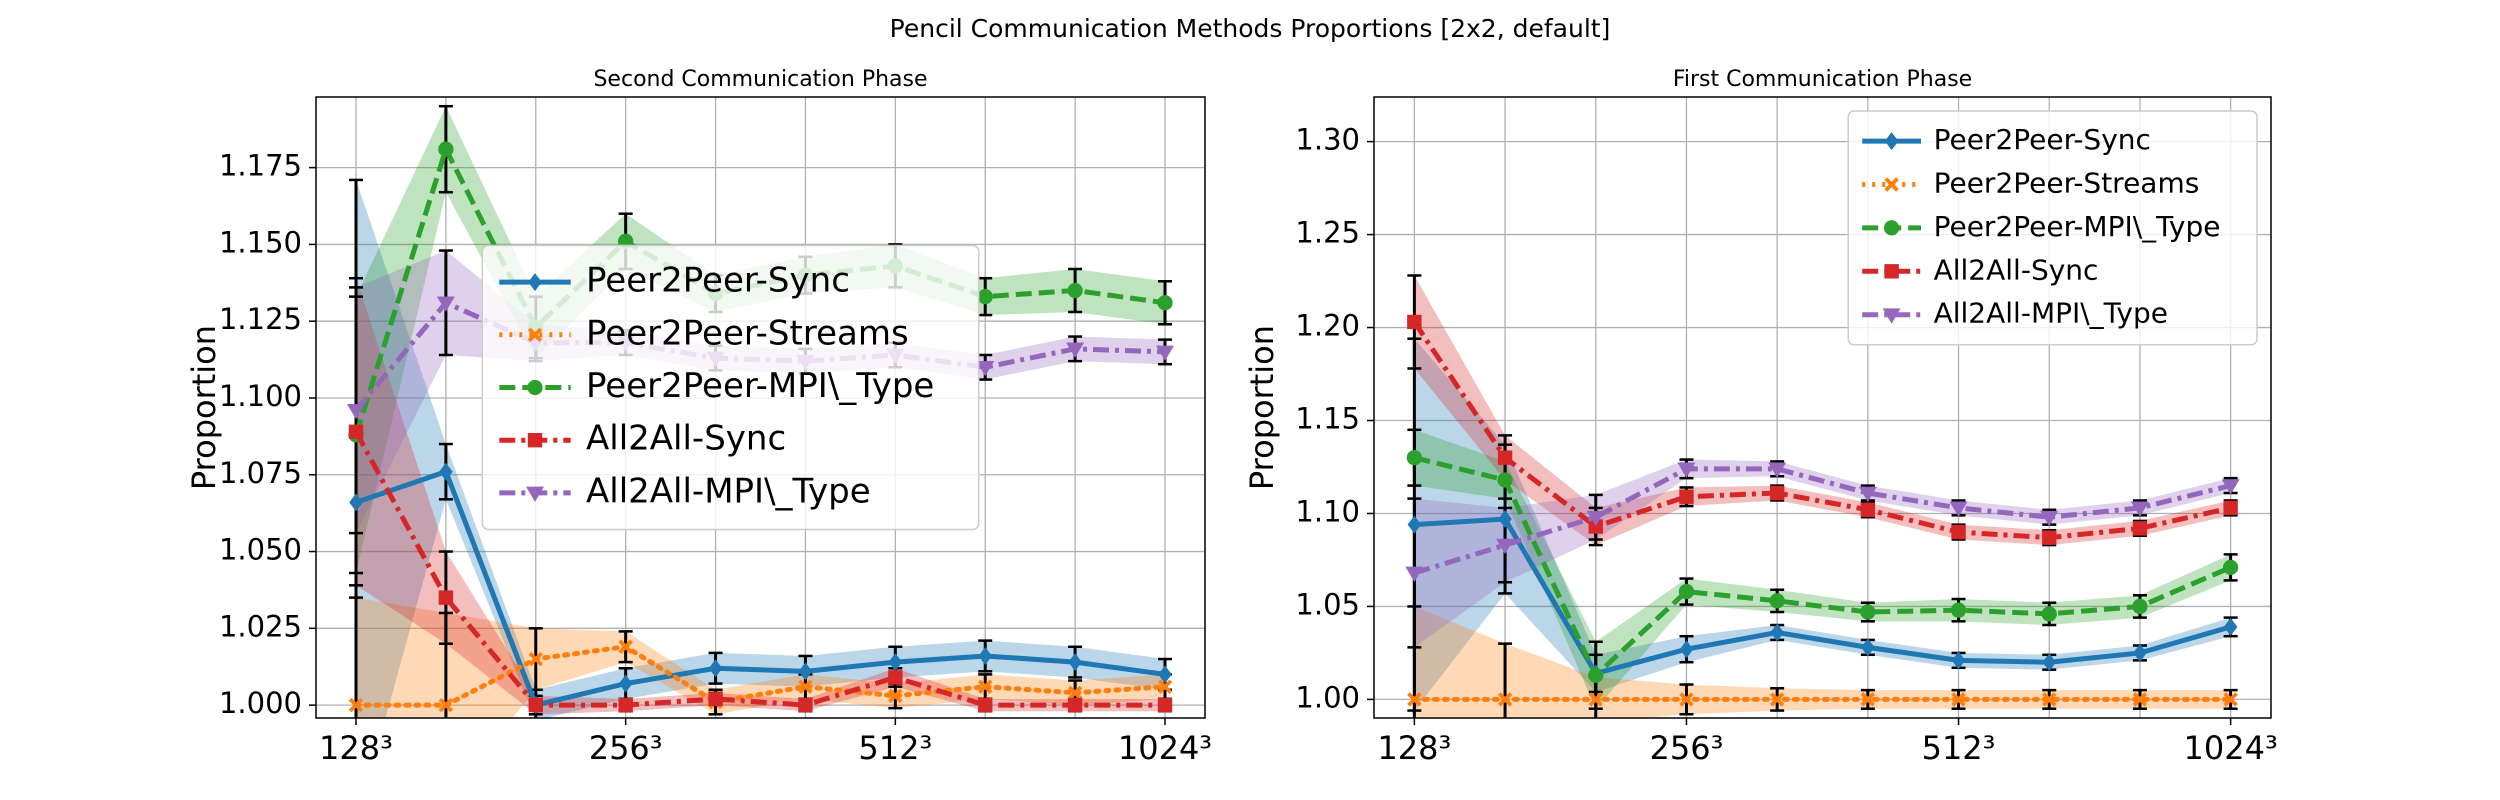  What do you see at coordinates (260, 626) in the screenshot?
I see `y-tick-label: 1.025` at bounding box center [260, 626].